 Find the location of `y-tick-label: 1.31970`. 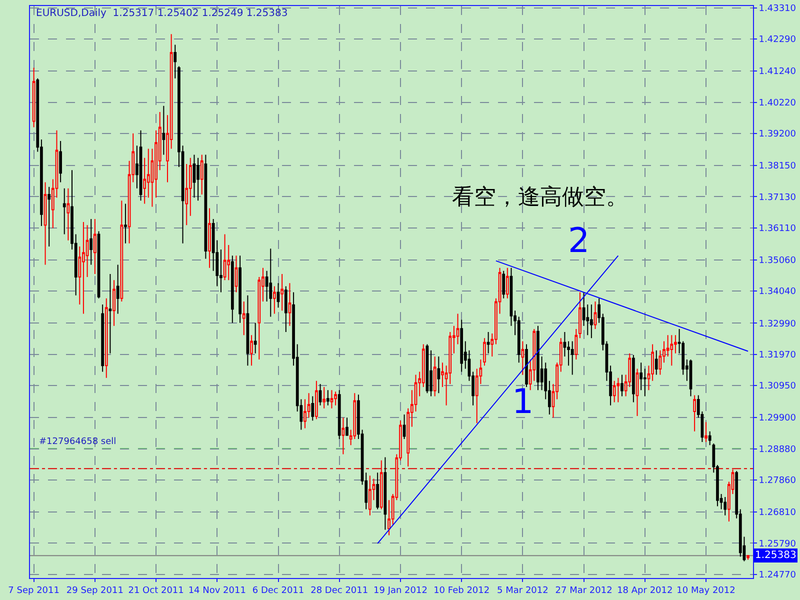

y-tick-label: 1.31970 is located at coordinates (777, 355).